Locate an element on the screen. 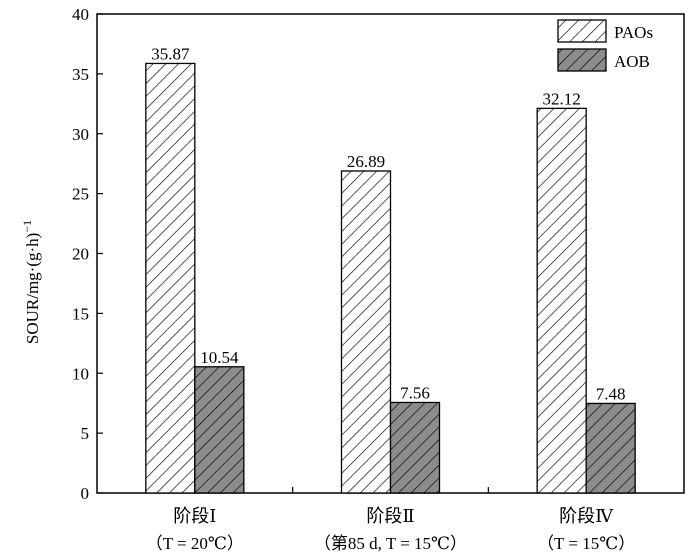  y-tick-label: 30 is located at coordinates (80, 134).